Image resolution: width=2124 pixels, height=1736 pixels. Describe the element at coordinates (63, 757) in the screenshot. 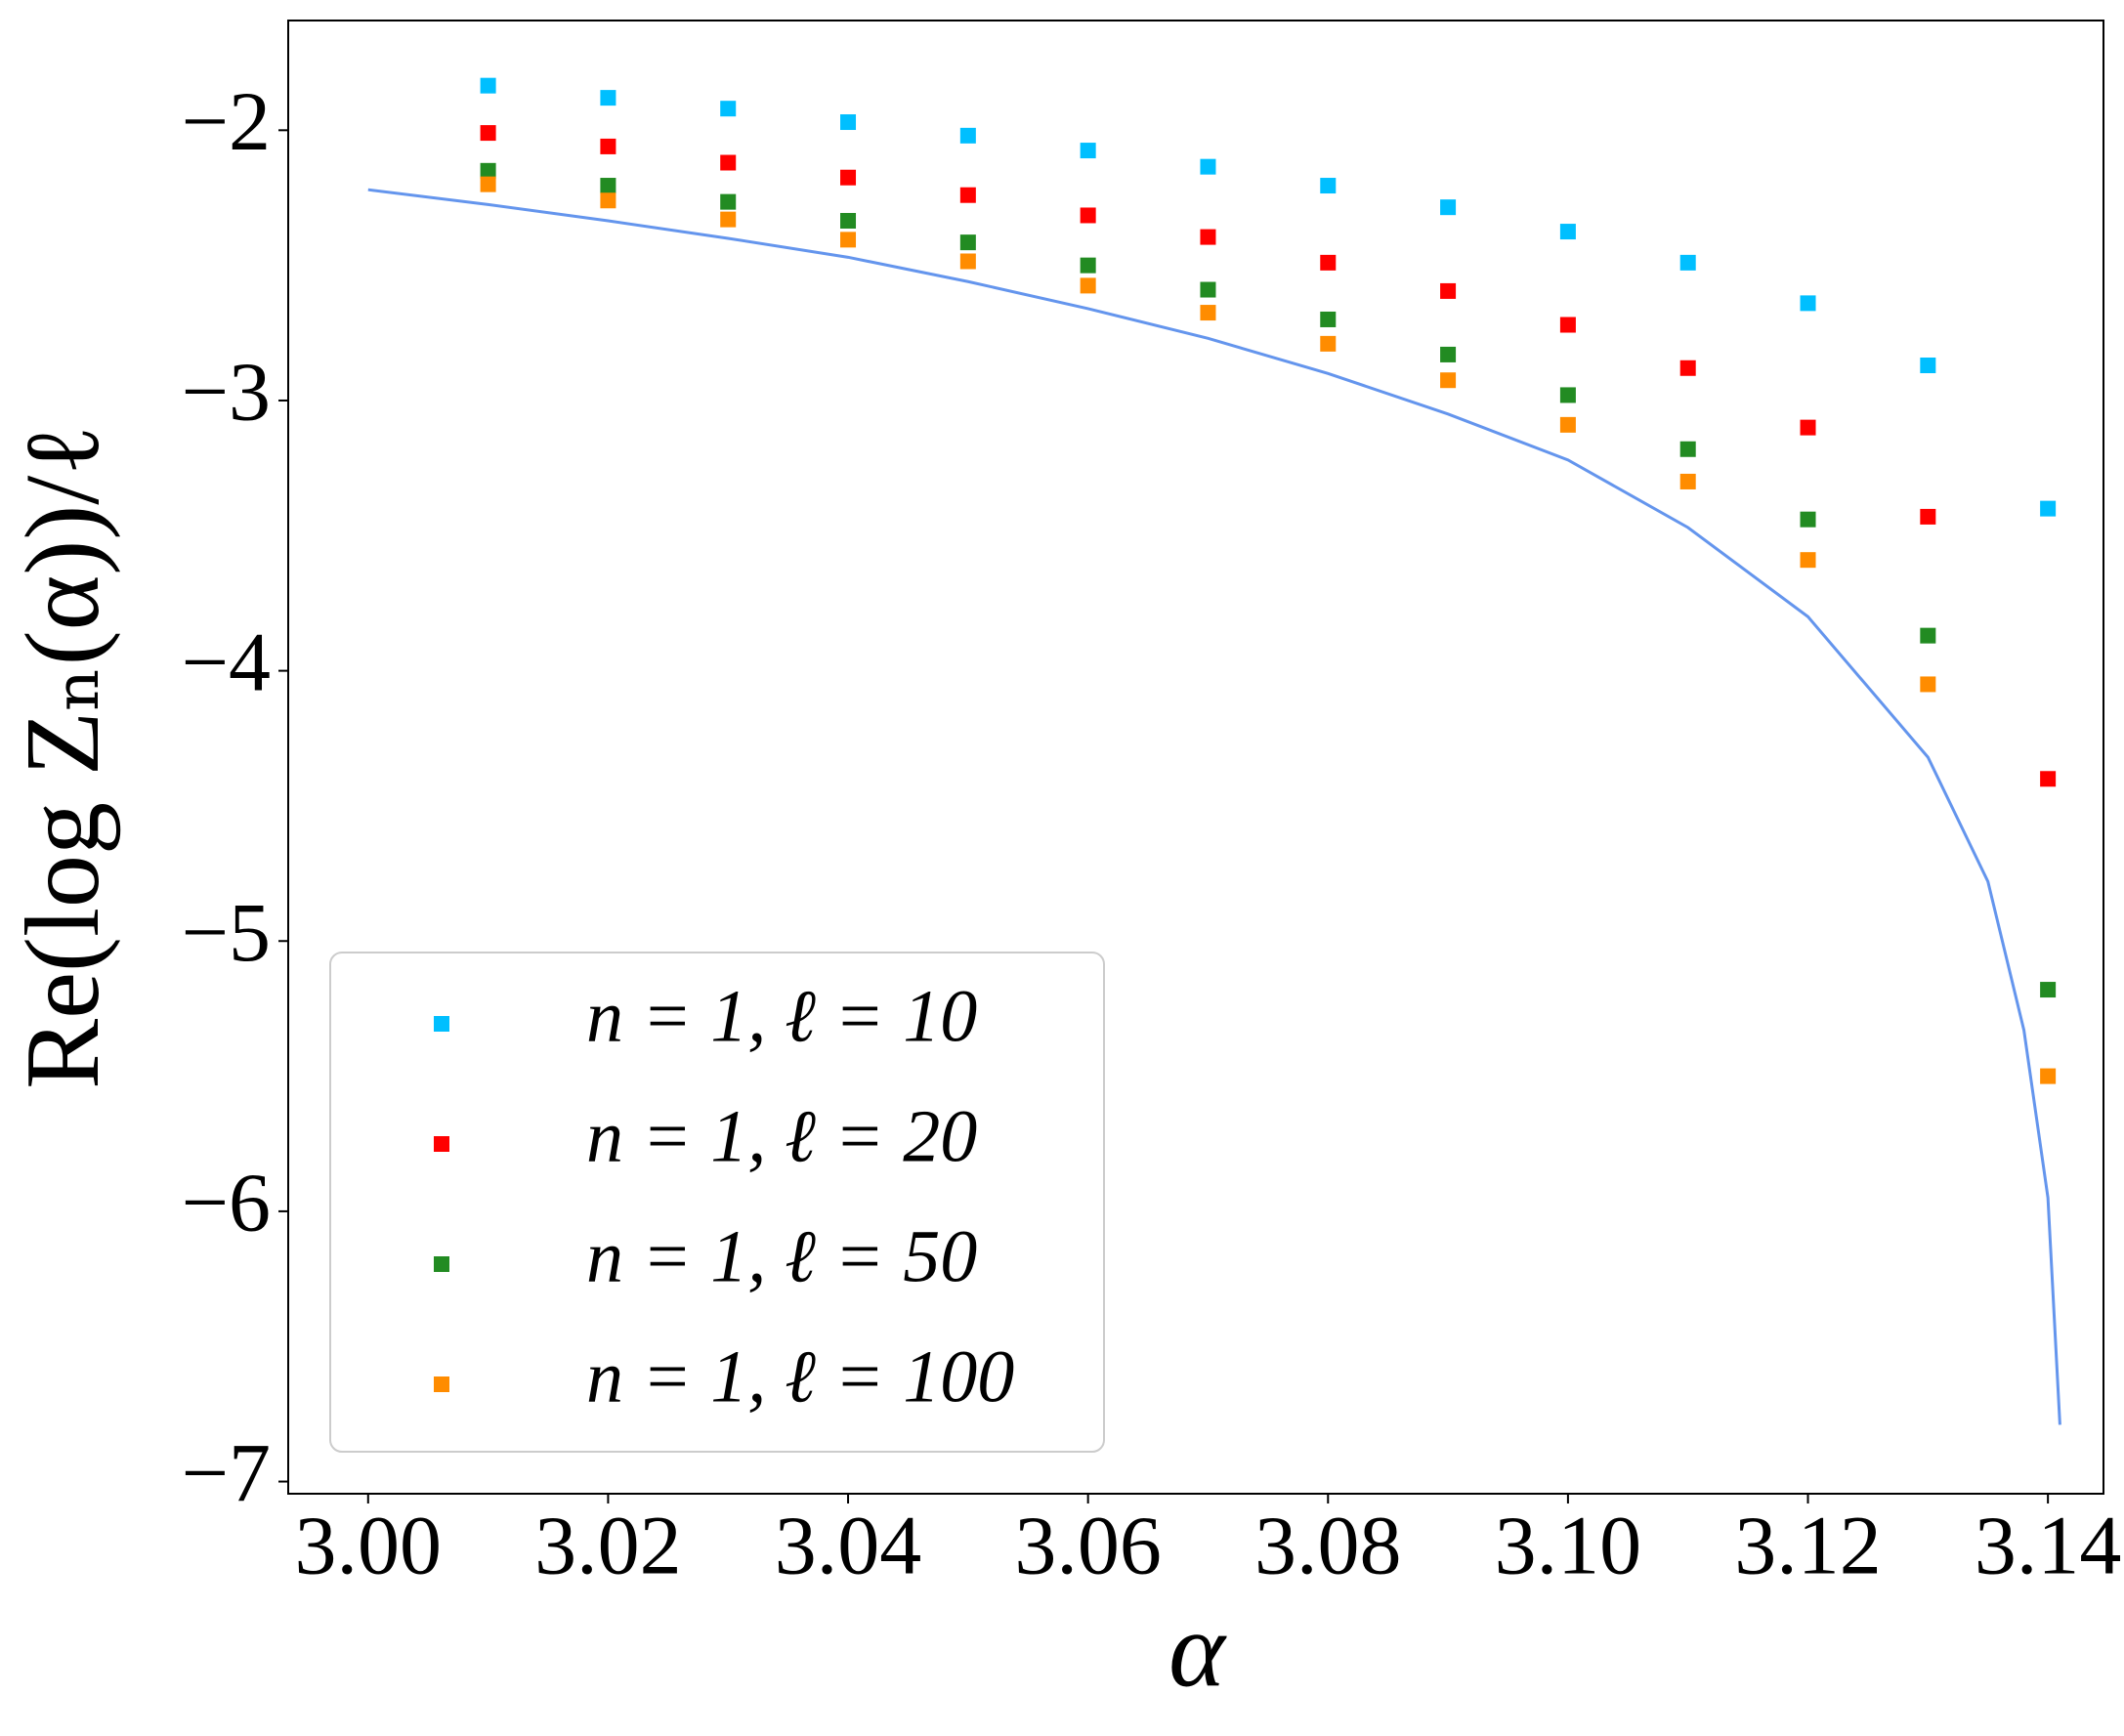

I see `y-axis-label: Re(log Zₙ(α))/ℓ` at that location.